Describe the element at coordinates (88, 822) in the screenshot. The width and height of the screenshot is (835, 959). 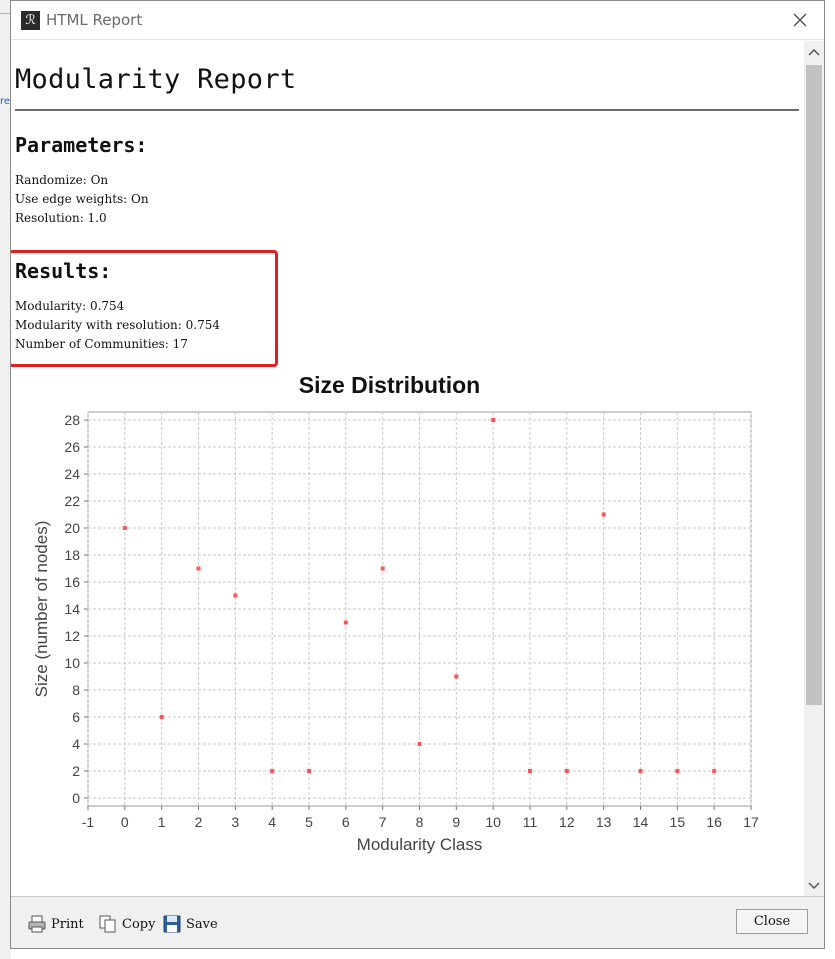
I see `x-tick-label: -1` at that location.